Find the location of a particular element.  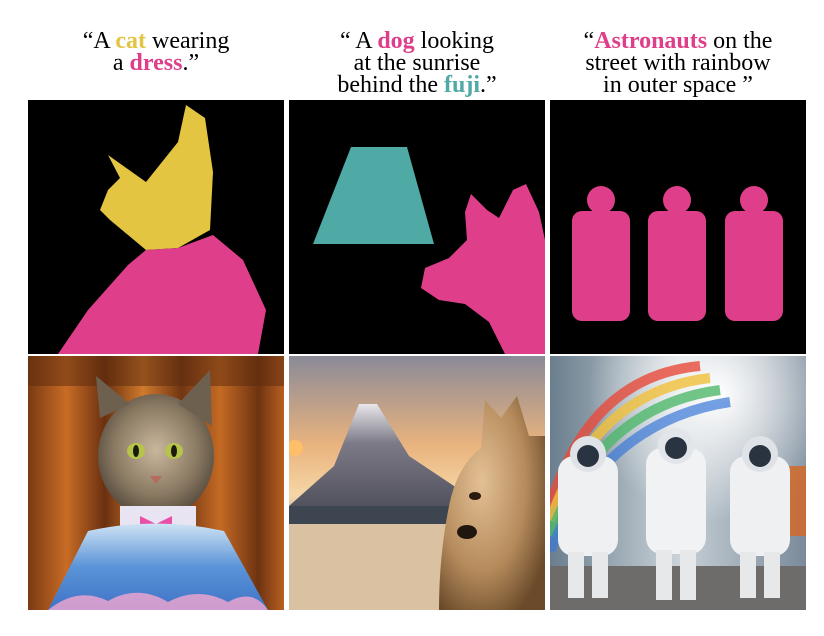

mask-dog-fuji is located at coordinates (417, 227).